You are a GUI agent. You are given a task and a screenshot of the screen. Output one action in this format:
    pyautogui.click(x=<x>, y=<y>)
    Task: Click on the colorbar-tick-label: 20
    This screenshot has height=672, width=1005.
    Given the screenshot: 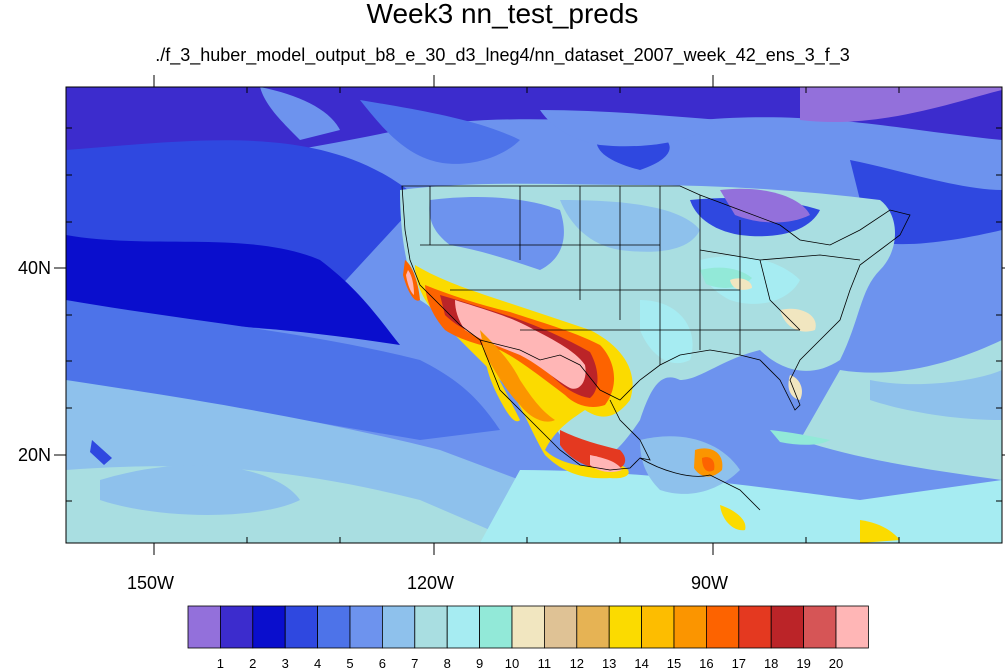 What is the action you would take?
    pyautogui.click(x=836, y=663)
    